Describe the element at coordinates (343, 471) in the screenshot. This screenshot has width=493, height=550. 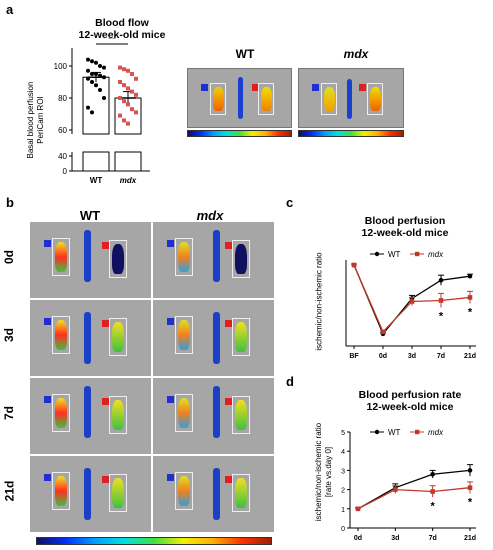
I see `y-tick-label: 3` at that location.